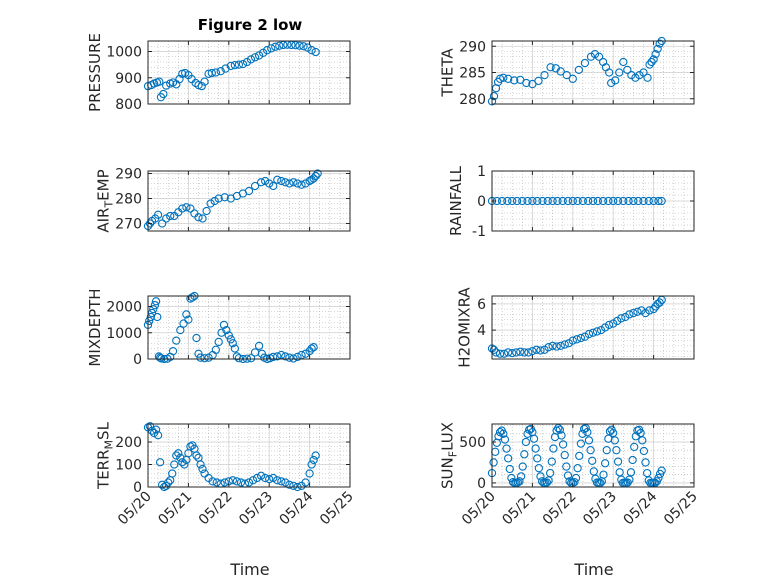 Image resolution: width=778 pixels, height=583 pixels. I want to click on y-tick-label: 800, so click(128, 105).